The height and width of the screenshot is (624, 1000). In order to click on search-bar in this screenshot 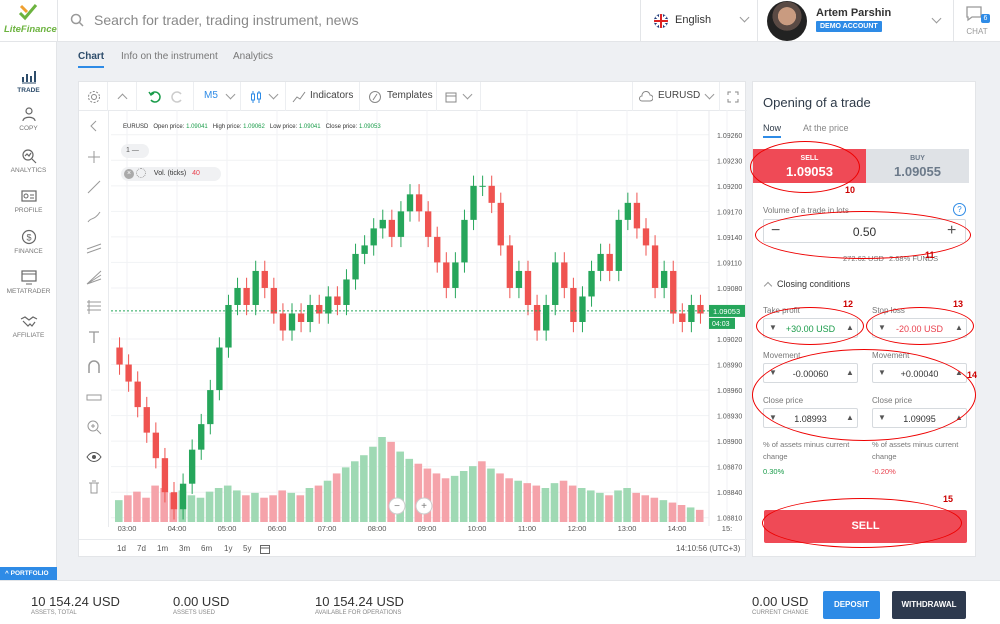, I will do `click(232, 21)`.